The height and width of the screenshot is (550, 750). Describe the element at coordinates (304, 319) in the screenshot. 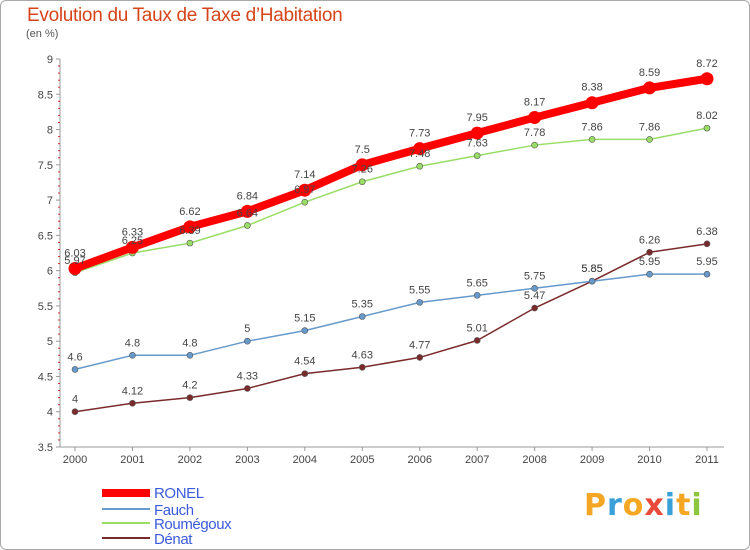

I see `data-label: 5.15` at that location.